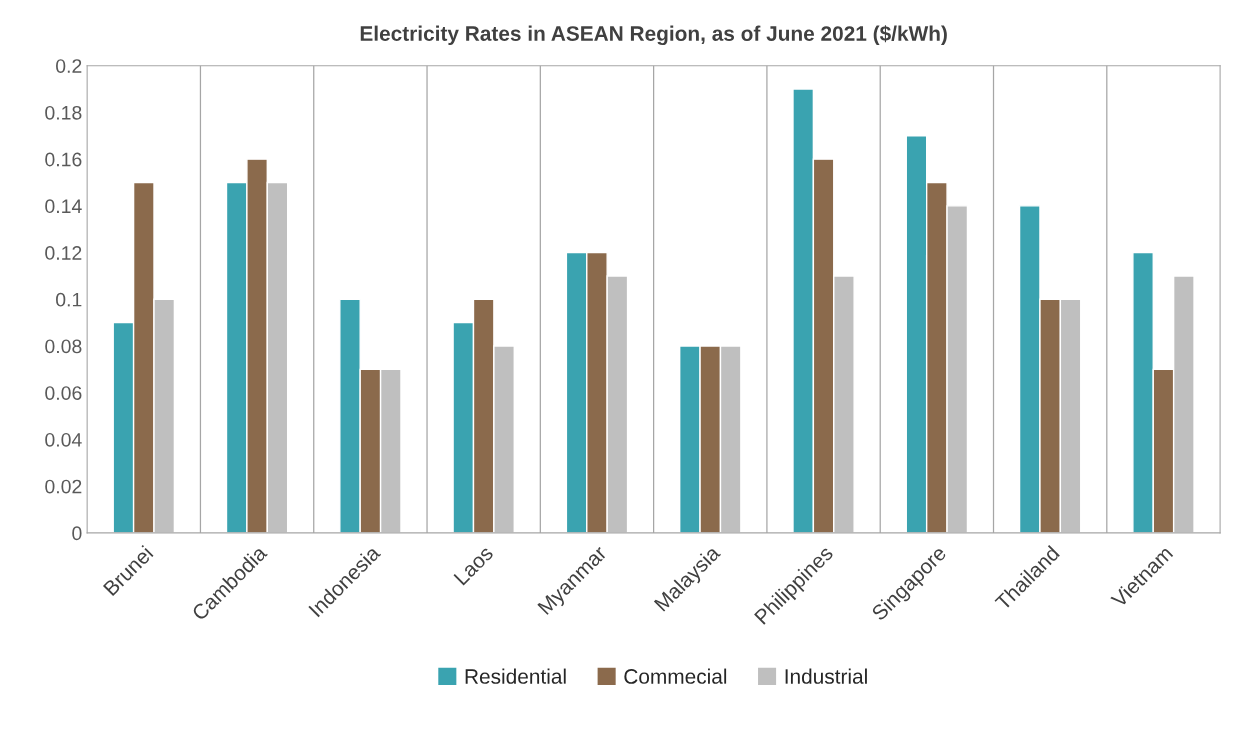 The width and height of the screenshot is (1245, 730). I want to click on legend-label: Industrial, so click(826, 676).